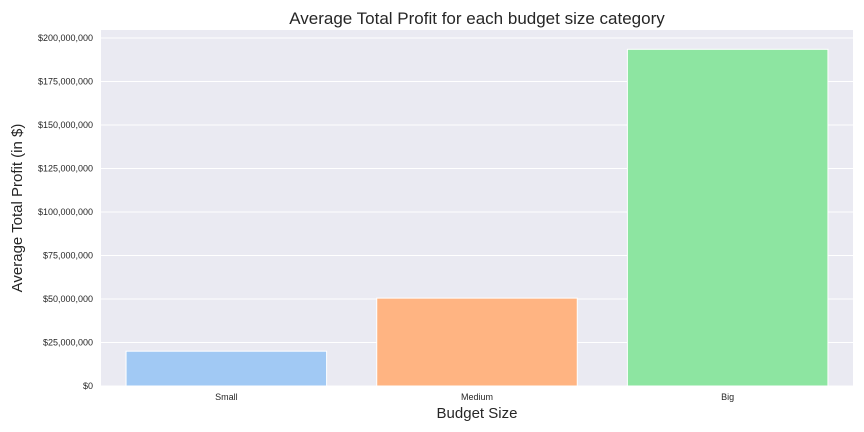 The image size is (864, 432). Describe the element at coordinates (88, 386) in the screenshot. I see `y-tick-label: $0` at that location.